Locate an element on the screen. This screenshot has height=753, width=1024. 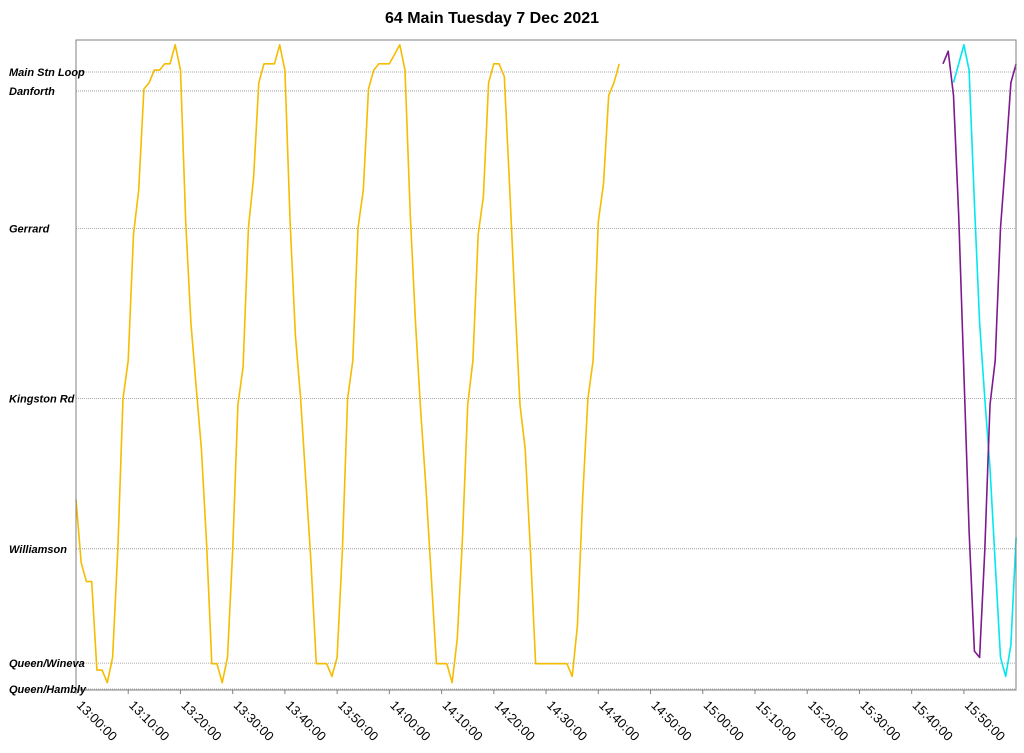
x-tick-label: 15:50:00 is located at coordinates (985, 721).